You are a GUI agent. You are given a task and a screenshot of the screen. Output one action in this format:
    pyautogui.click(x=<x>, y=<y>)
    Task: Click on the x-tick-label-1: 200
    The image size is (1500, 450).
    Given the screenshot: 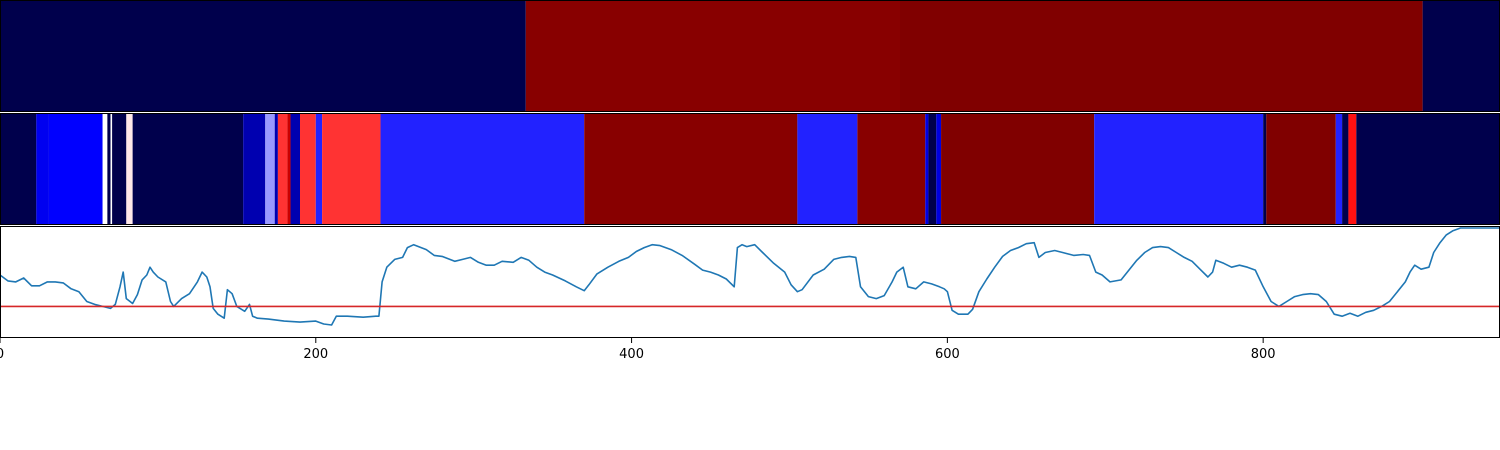 What is the action you would take?
    pyautogui.click(x=315, y=354)
    